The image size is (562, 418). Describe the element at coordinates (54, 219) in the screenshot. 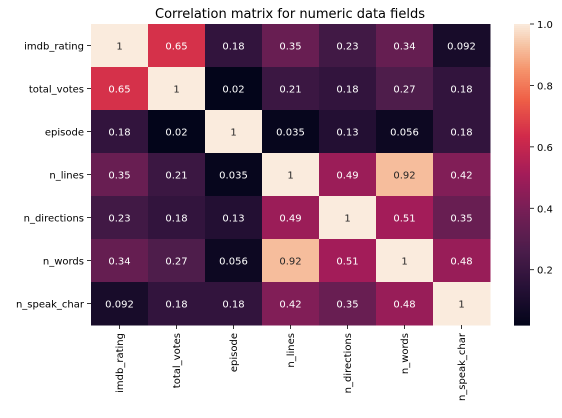

I see `y-tick-label: n_directions` at that location.